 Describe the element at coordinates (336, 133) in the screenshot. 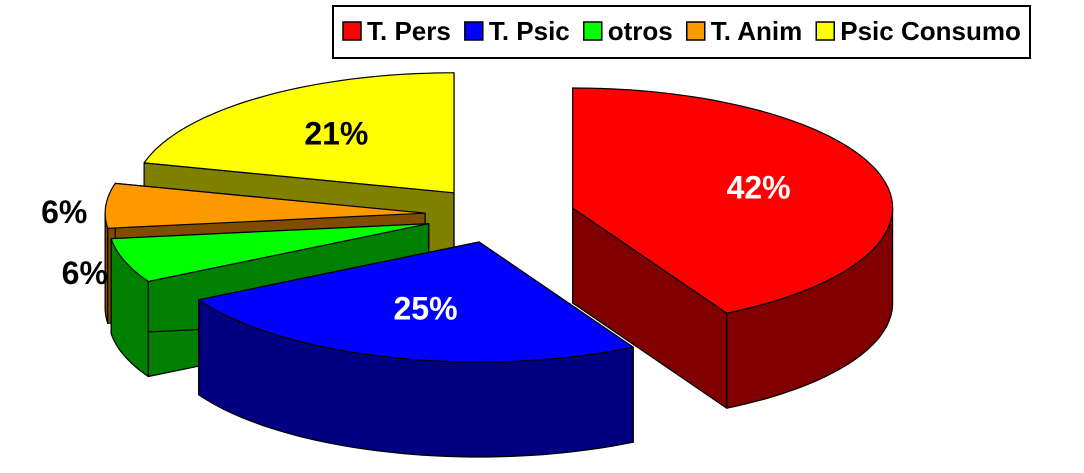

I see `data-label: 21%` at that location.